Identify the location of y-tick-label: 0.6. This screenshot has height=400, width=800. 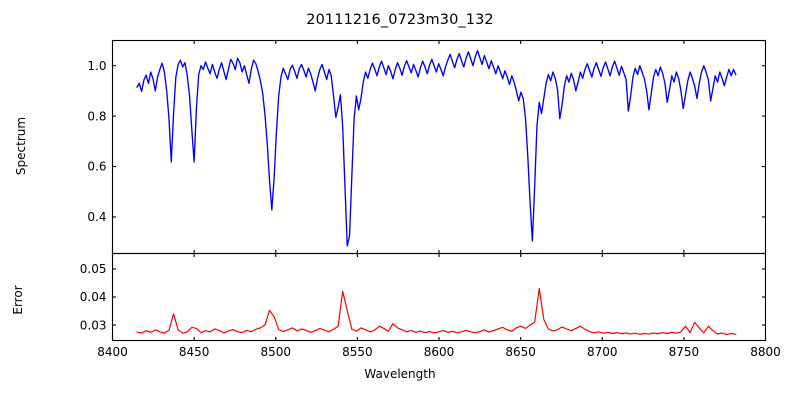
(96, 167).